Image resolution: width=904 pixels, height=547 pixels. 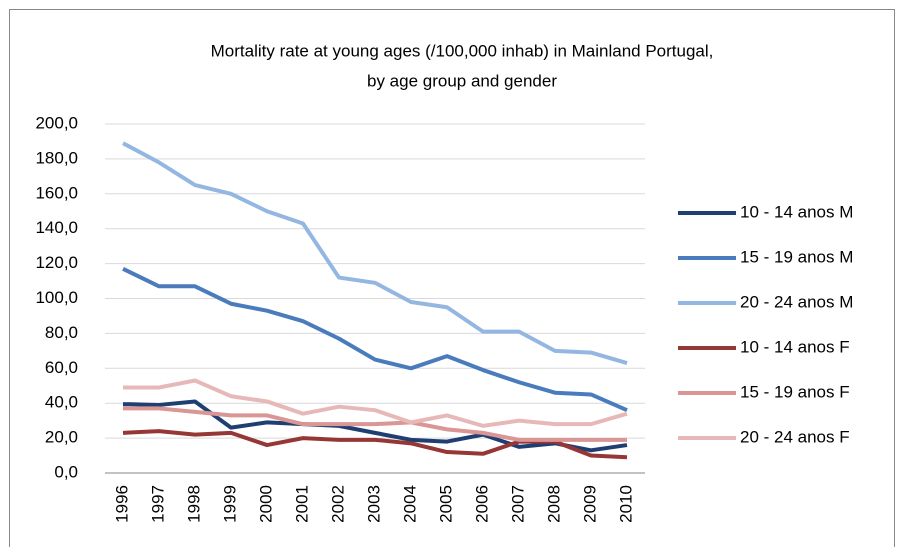 What do you see at coordinates (61, 367) in the screenshot?
I see `y-tick-label: 60,0` at bounding box center [61, 367].